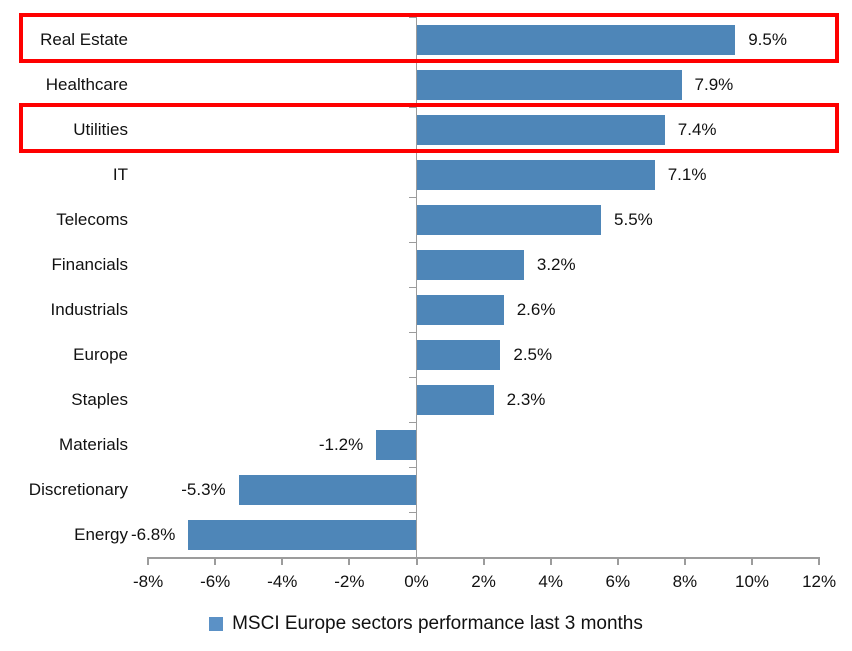  What do you see at coordinates (714, 84) in the screenshot?
I see `value-label: 7.9%` at bounding box center [714, 84].